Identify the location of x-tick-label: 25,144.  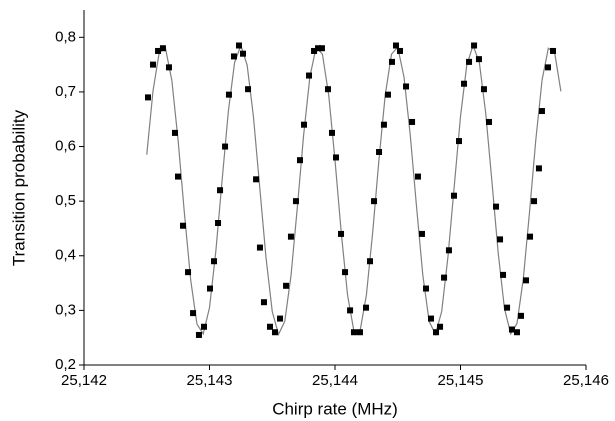
(335, 380).